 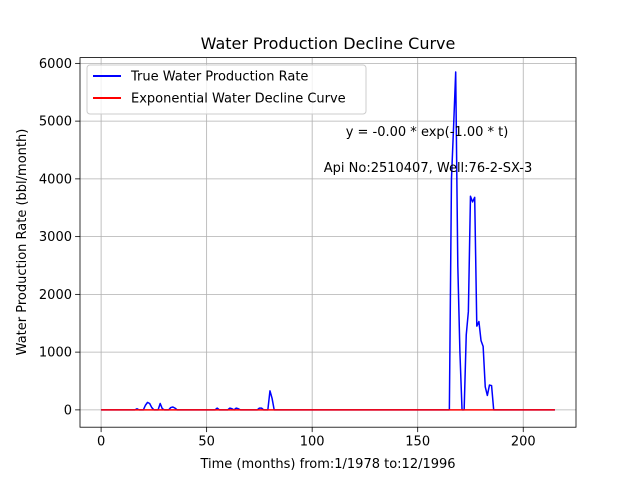 What do you see at coordinates (417, 442) in the screenshot?
I see `x-tick-label: 150` at bounding box center [417, 442].